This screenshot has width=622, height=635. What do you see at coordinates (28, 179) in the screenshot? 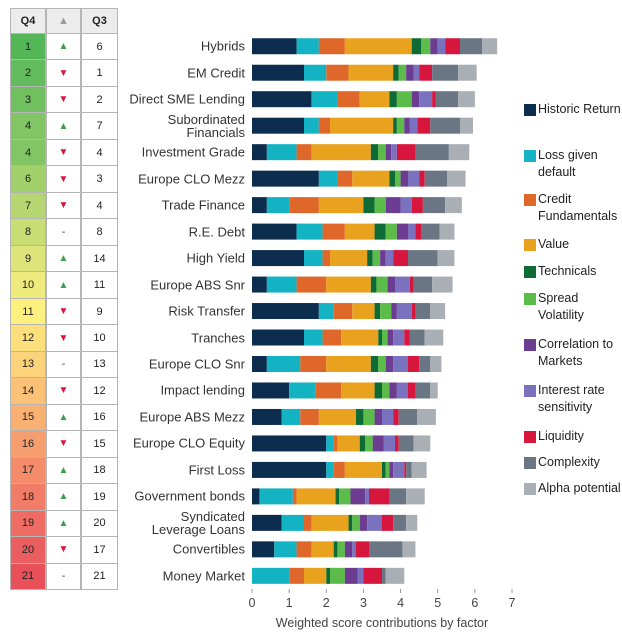
I see `table-cell: 6` at bounding box center [28, 179].